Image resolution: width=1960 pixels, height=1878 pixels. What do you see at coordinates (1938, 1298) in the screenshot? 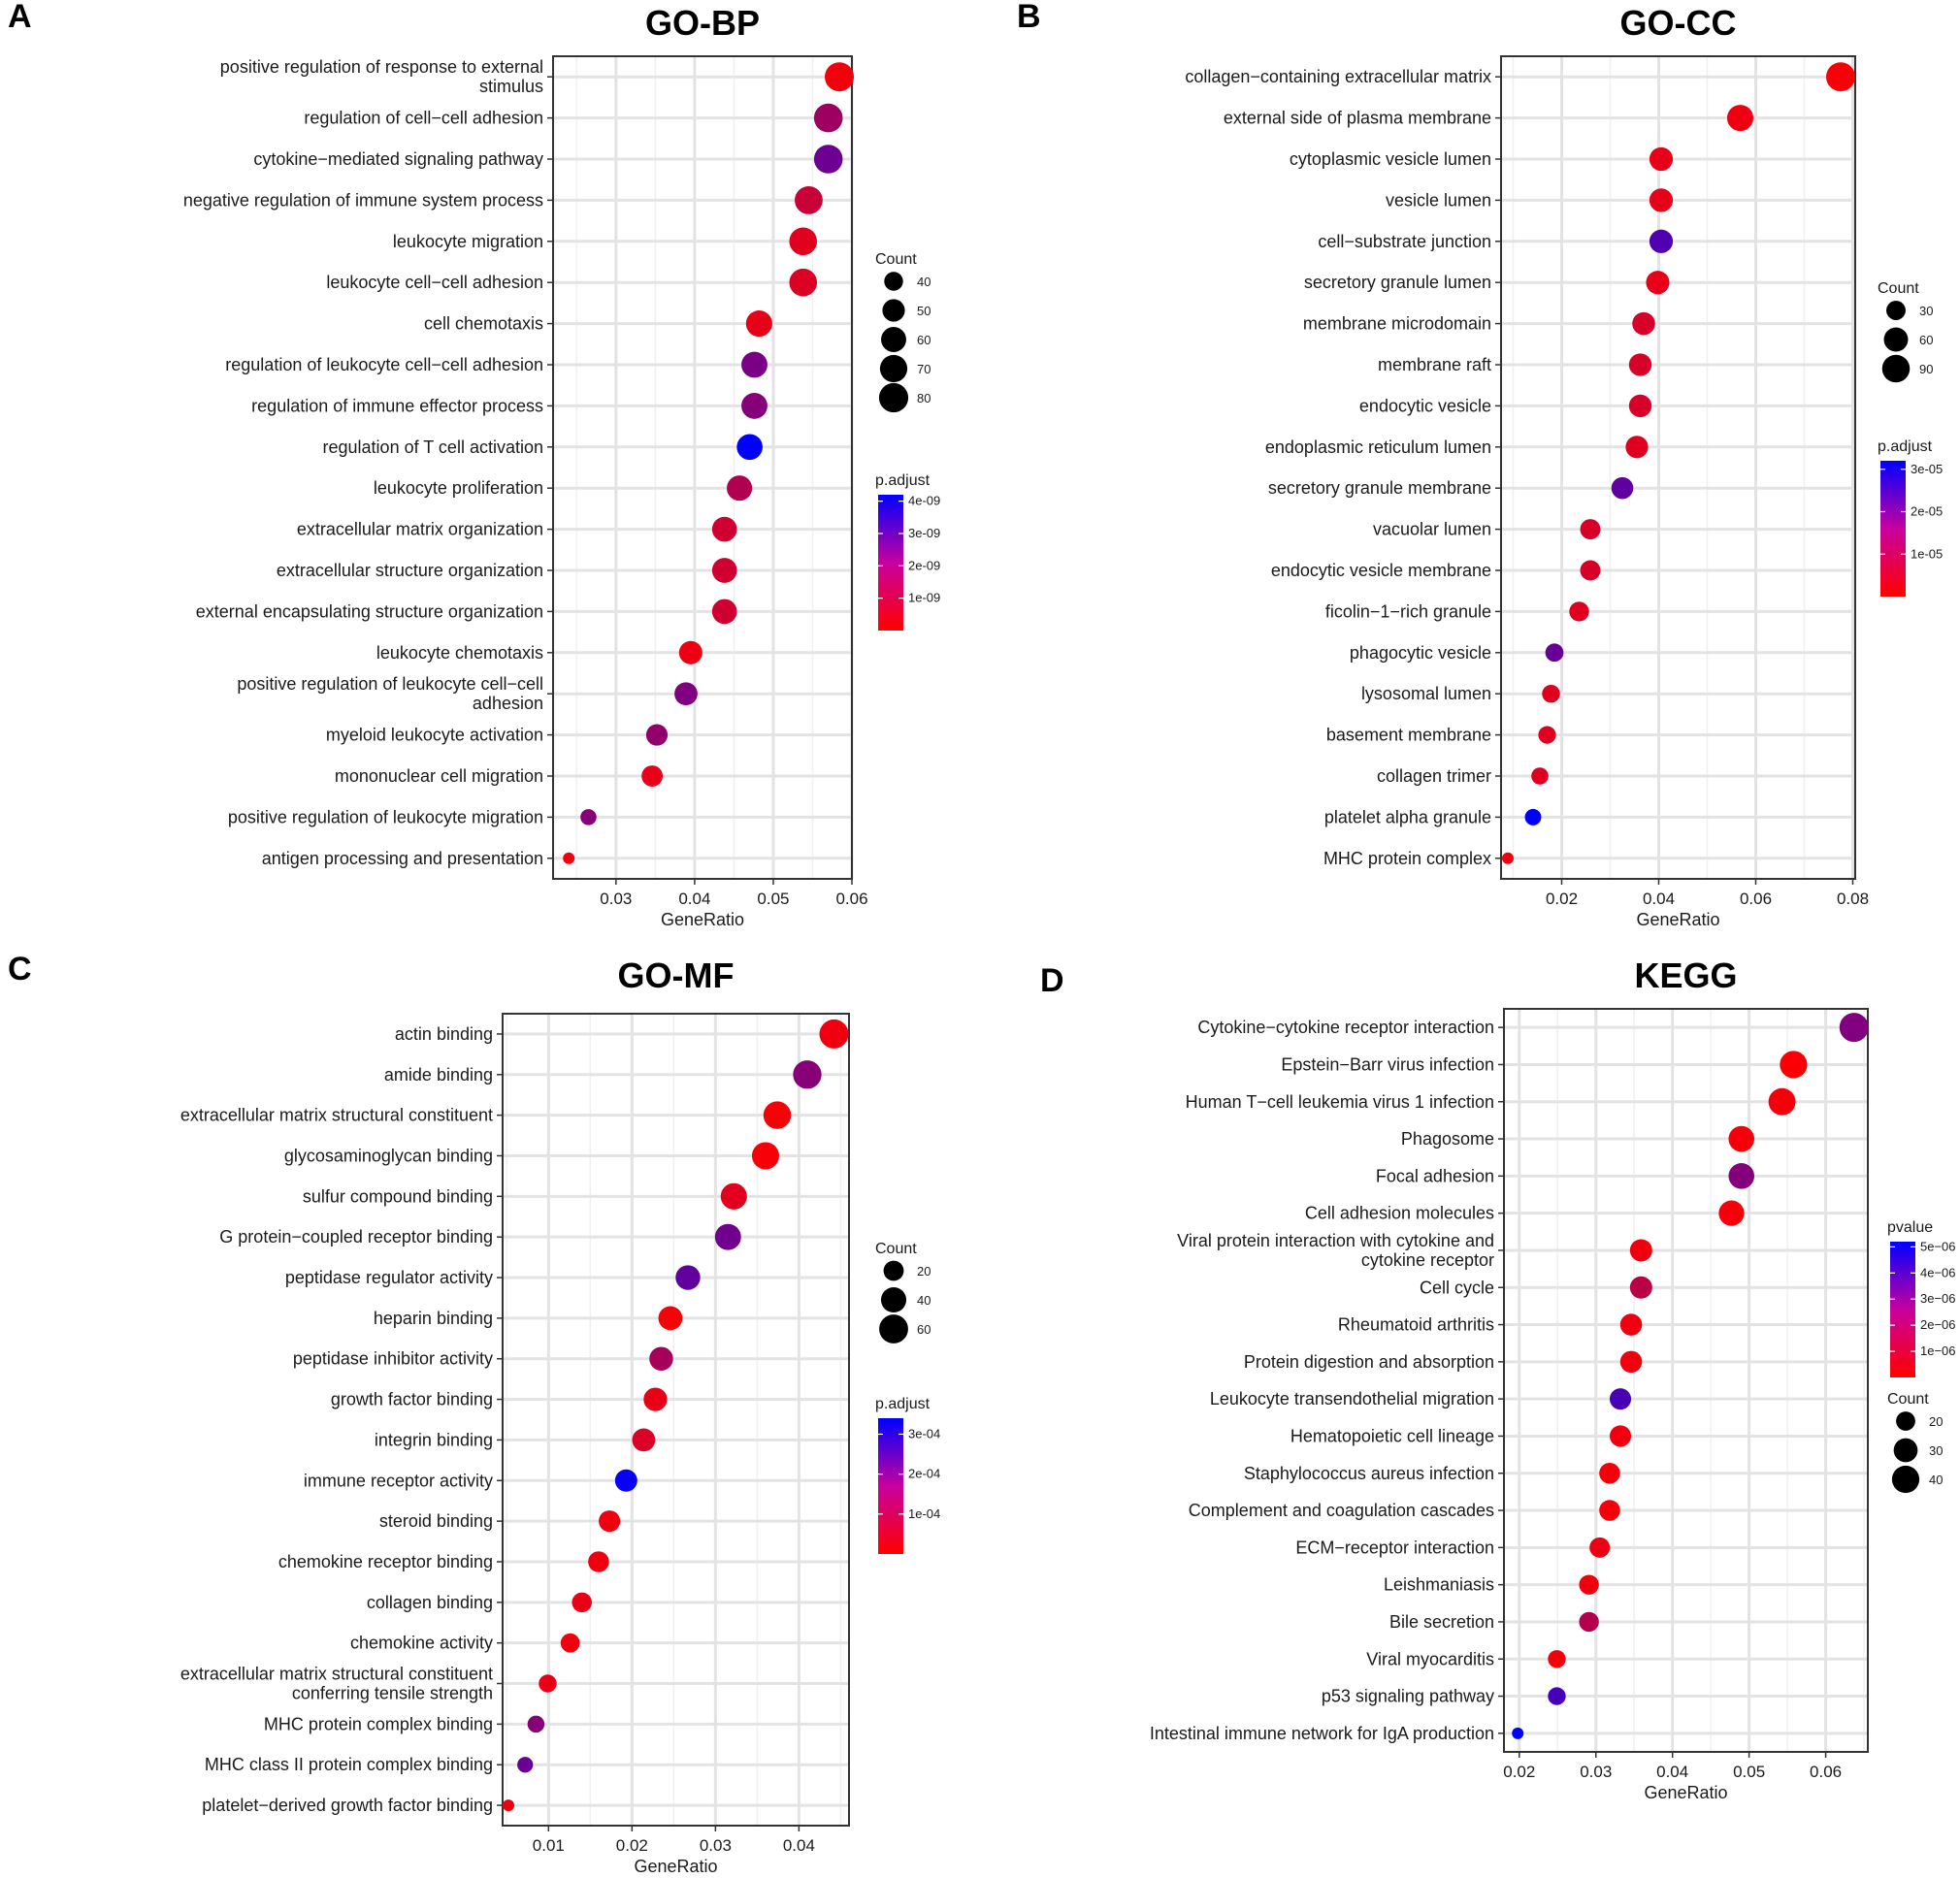
I see `color-legend-label: 3e−06` at bounding box center [1938, 1298].